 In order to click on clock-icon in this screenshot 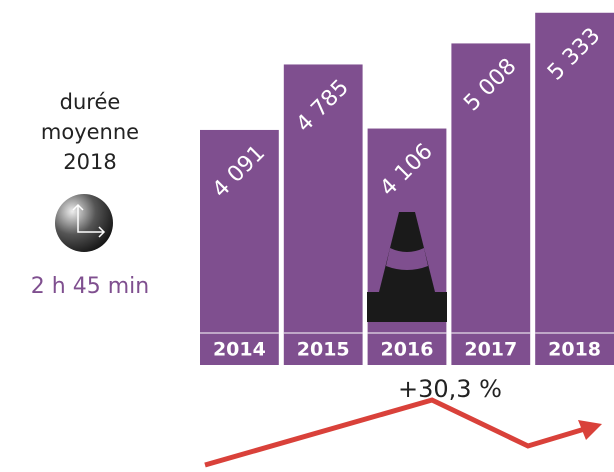, I will do `click(84, 223)`.